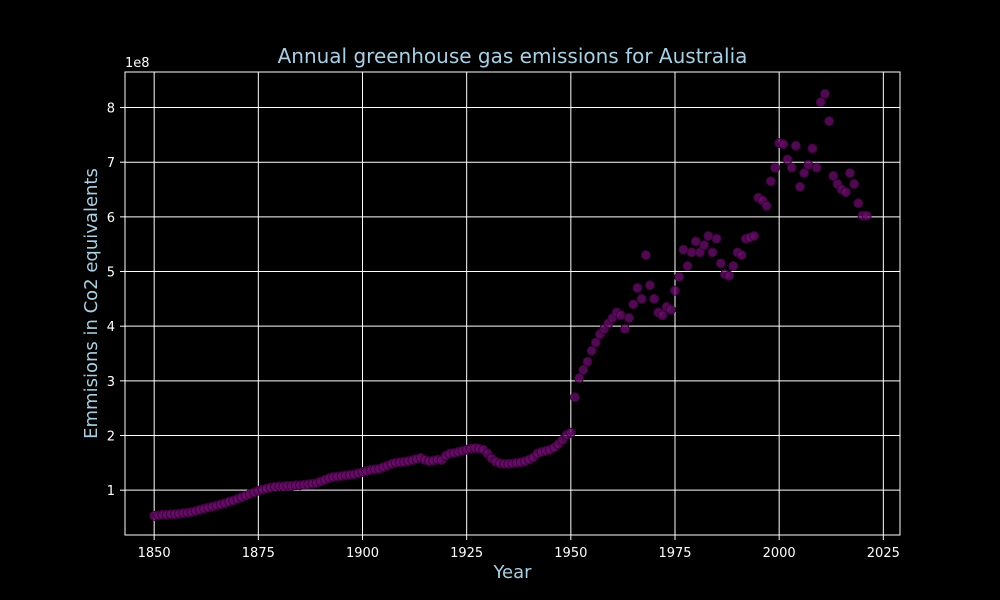  What do you see at coordinates (111, 218) in the screenshot?
I see `y-tick-label: 6` at bounding box center [111, 218].